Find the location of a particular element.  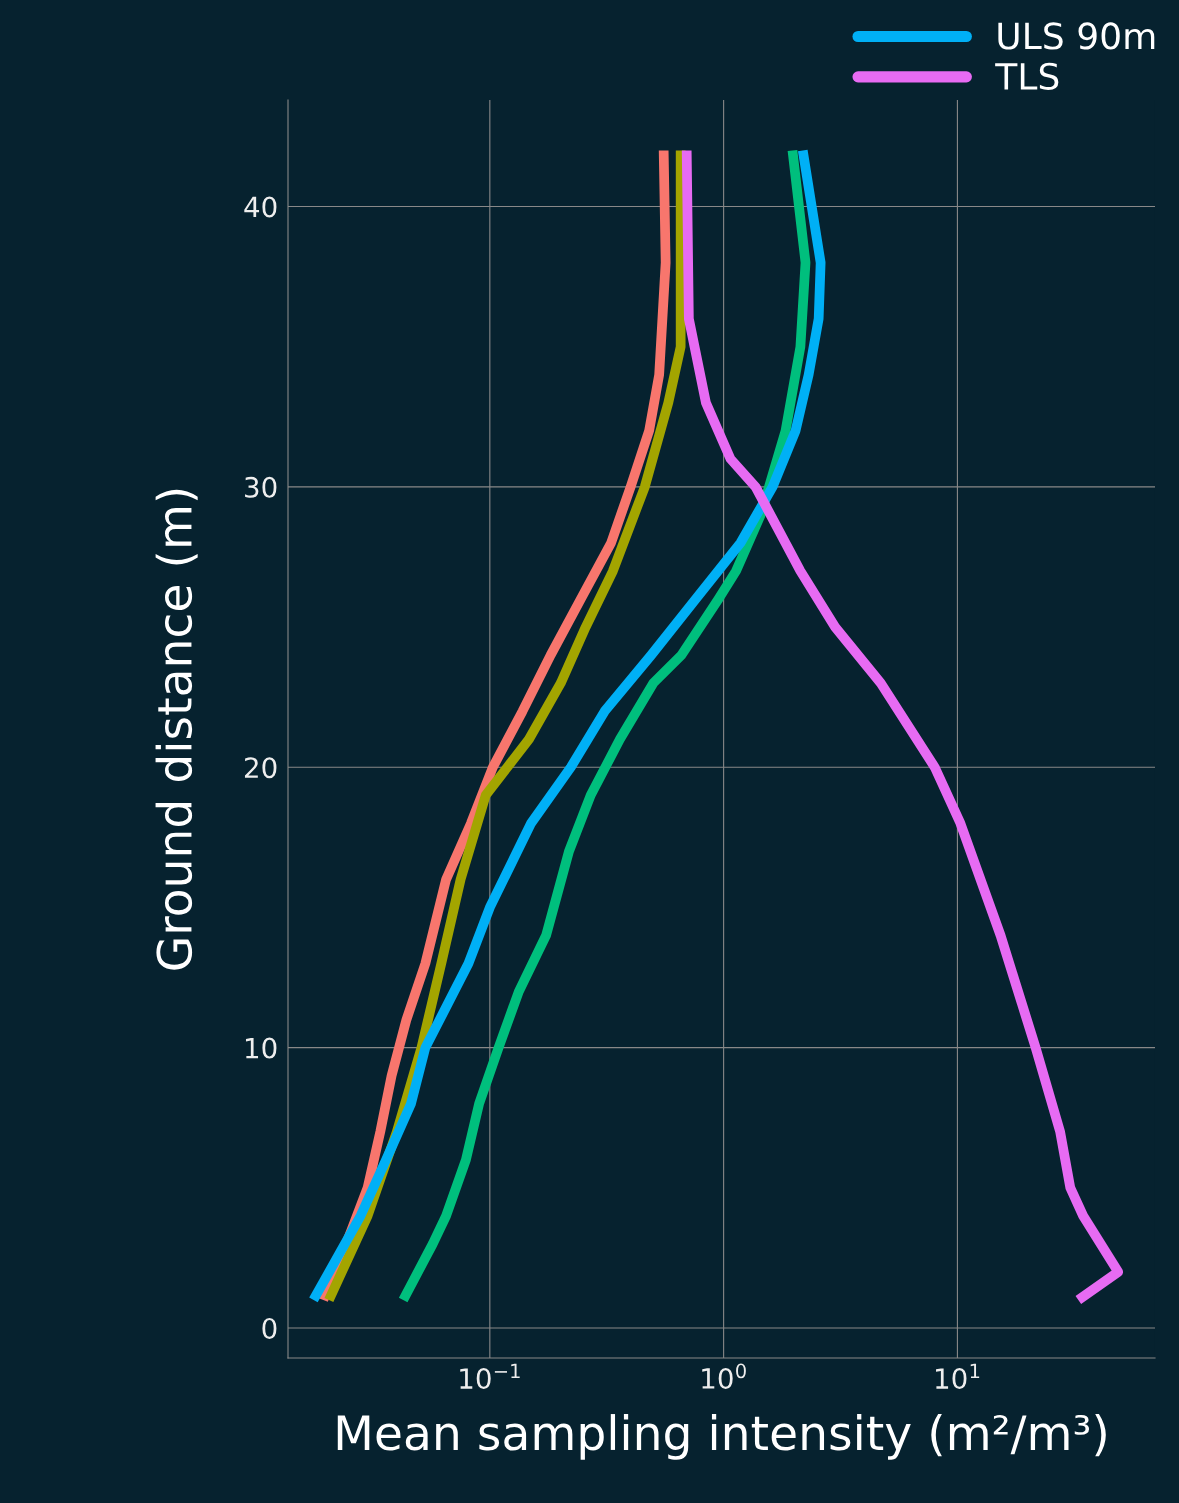

x-tick-label: 10$^{1}$ is located at coordinates (958, 1376).